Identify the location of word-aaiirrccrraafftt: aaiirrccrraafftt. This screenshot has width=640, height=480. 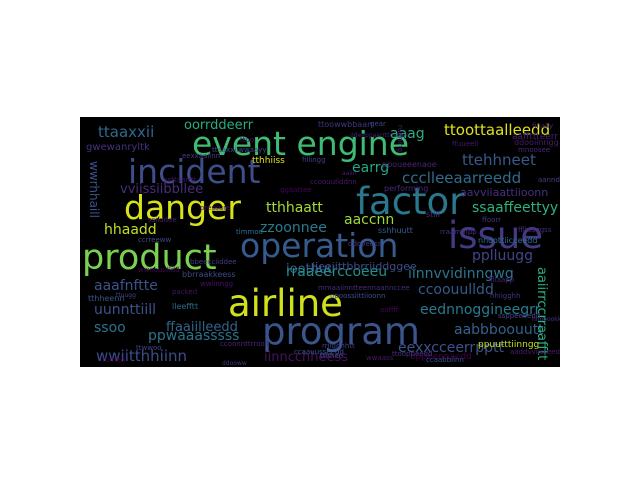
(541, 314).